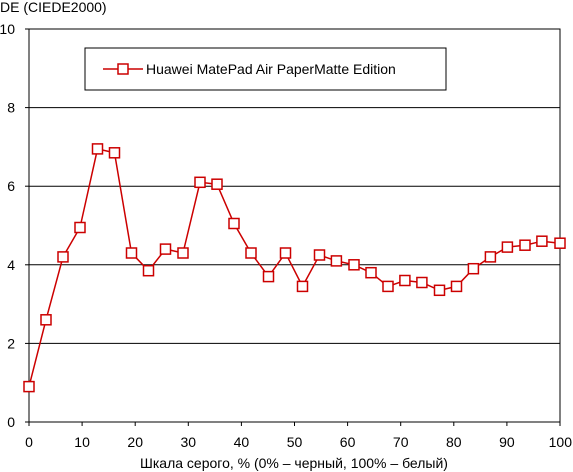  Describe the element at coordinates (123, 69) in the screenshot. I see `legend-marker` at that location.